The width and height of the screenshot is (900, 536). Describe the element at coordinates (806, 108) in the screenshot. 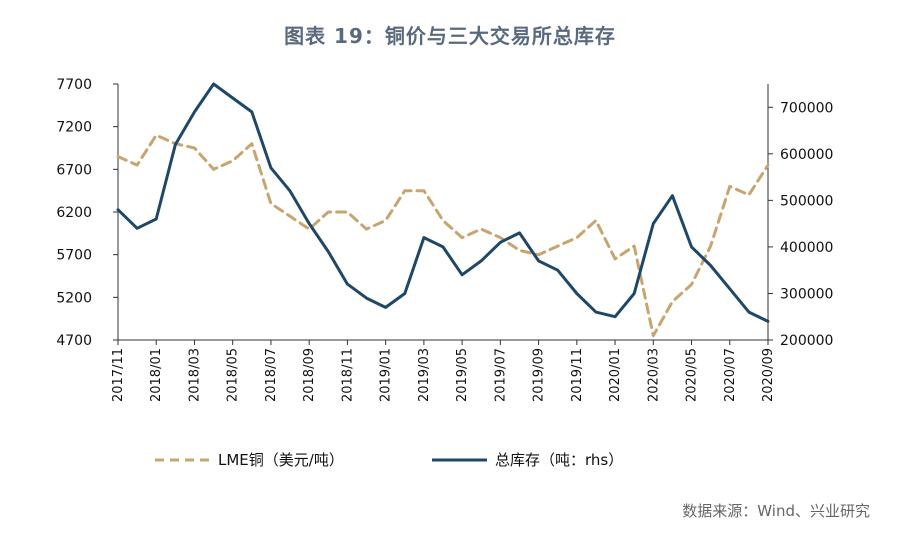

I see `right-y-tick-label: 700000` at that location.